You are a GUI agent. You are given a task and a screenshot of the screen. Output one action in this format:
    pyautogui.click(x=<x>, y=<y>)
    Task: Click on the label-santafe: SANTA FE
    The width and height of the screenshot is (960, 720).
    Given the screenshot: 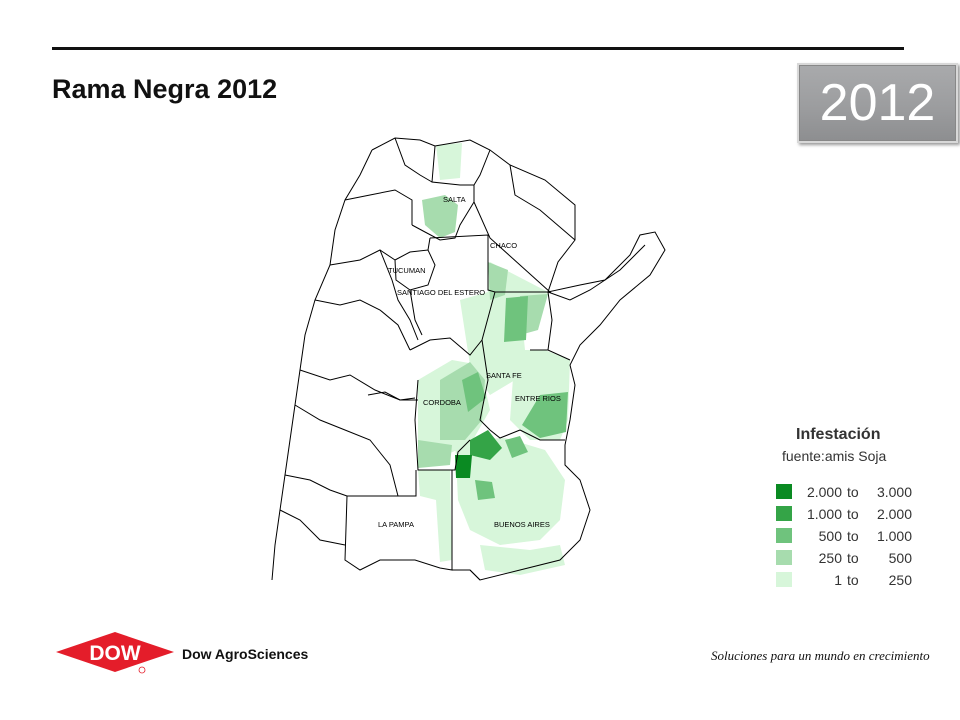 What is the action you would take?
    pyautogui.click(x=504, y=375)
    